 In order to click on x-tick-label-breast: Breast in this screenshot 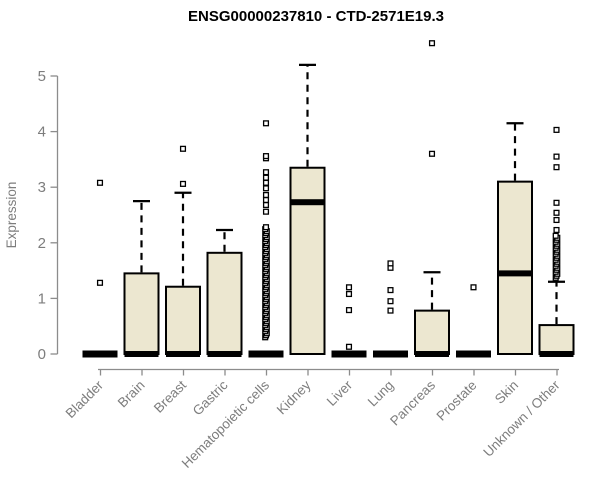, I will do `click(170, 396)`.